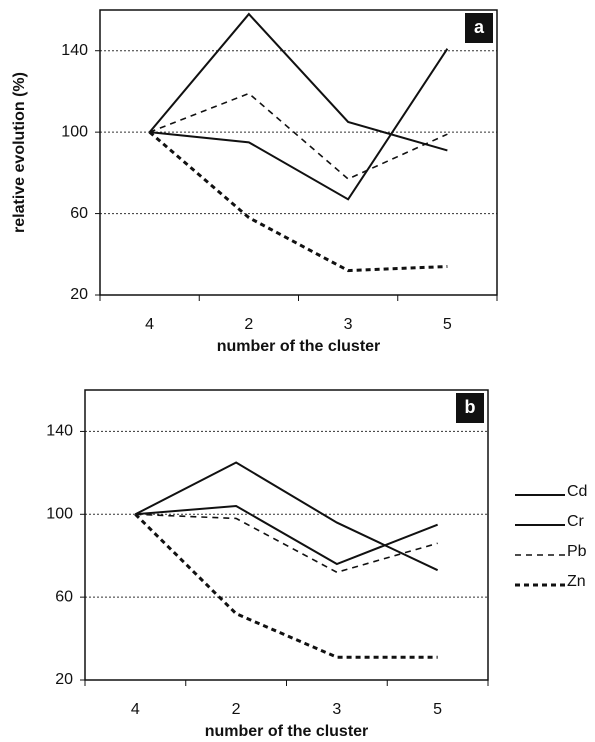  I want to click on legend-label: Cr, so click(576, 521).